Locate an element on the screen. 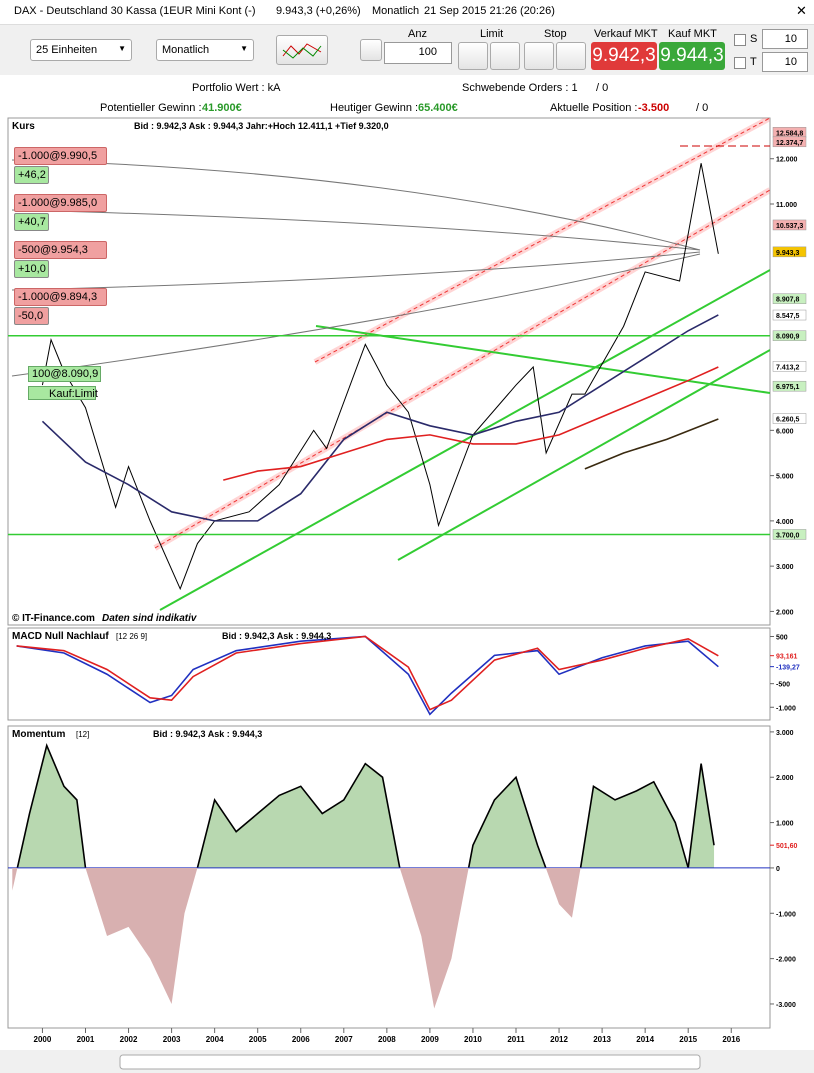  t-label: T is located at coordinates (753, 62).